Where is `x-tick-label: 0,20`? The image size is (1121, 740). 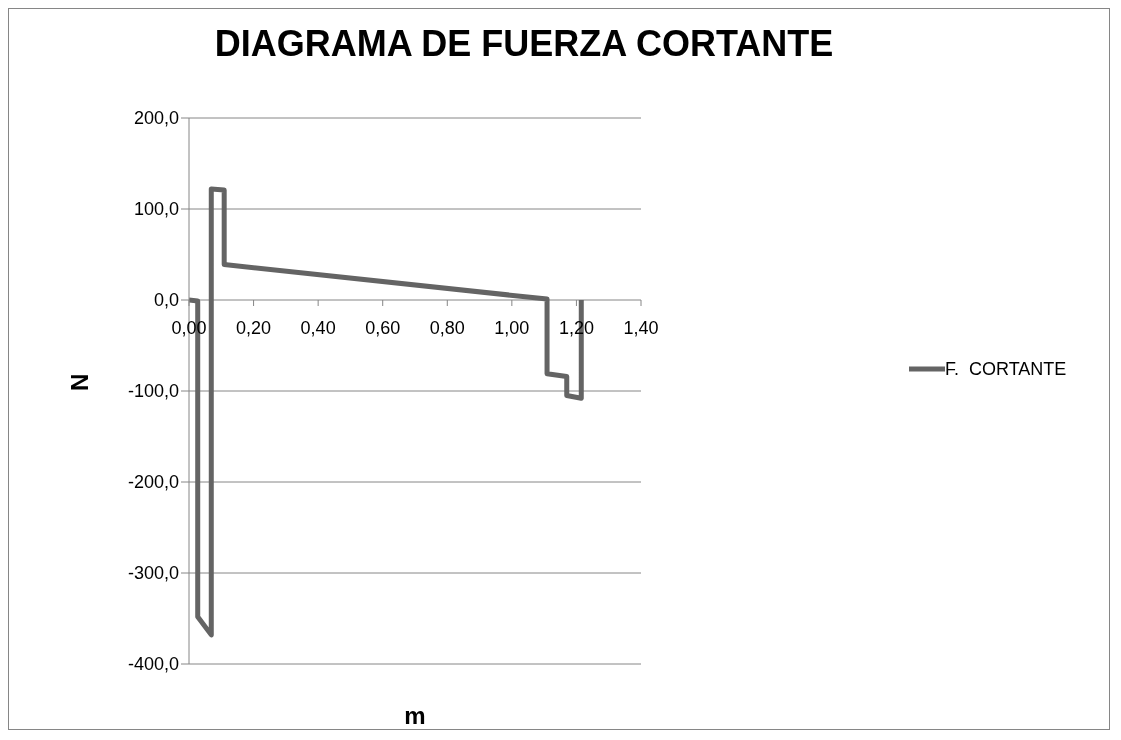
x-tick-label: 0,20 is located at coordinates (254, 328).